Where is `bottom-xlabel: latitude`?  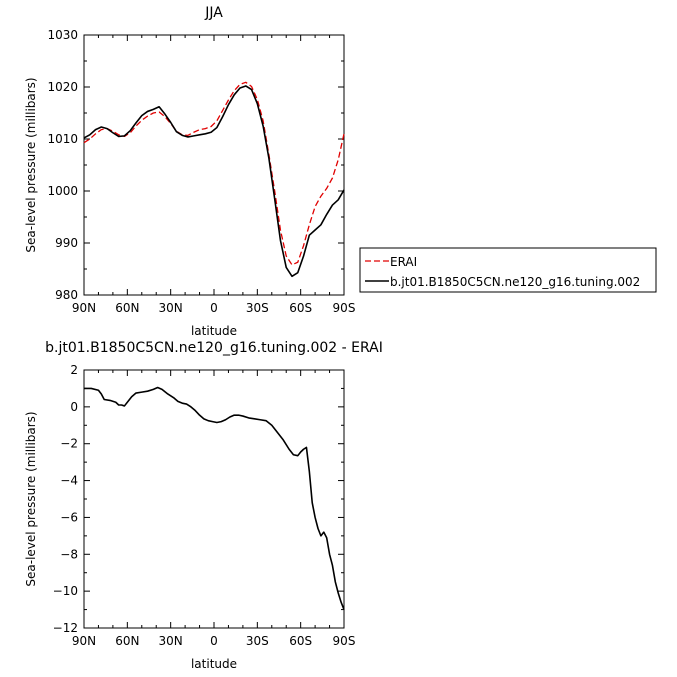
bottom-xlabel: latitude is located at coordinates (214, 664).